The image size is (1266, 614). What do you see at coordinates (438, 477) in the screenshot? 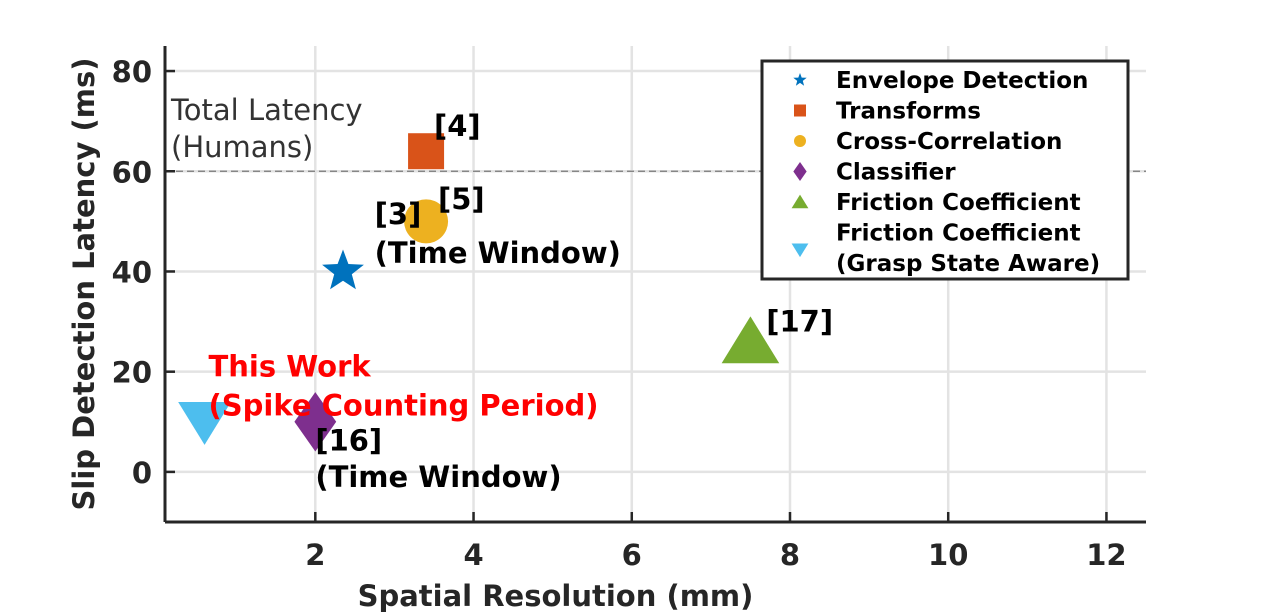
I see `annotation-6-line-0: (Time Window)` at bounding box center [438, 477].